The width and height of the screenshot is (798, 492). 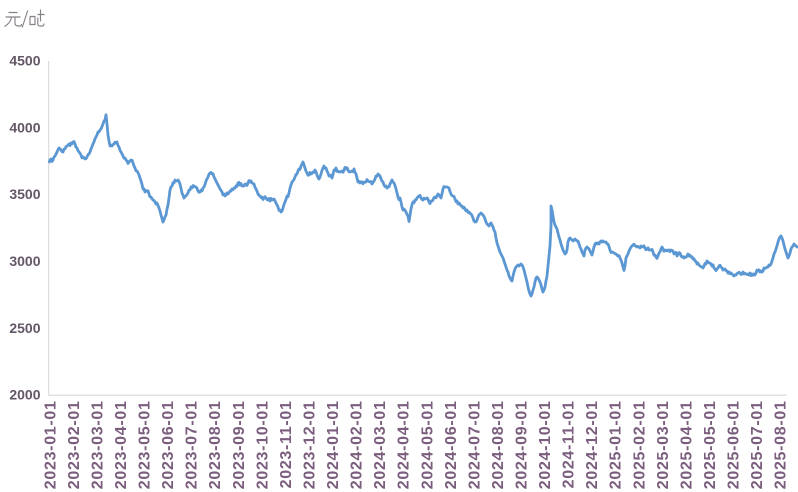 I want to click on svg-text: 4000, so click(x=24, y=127).